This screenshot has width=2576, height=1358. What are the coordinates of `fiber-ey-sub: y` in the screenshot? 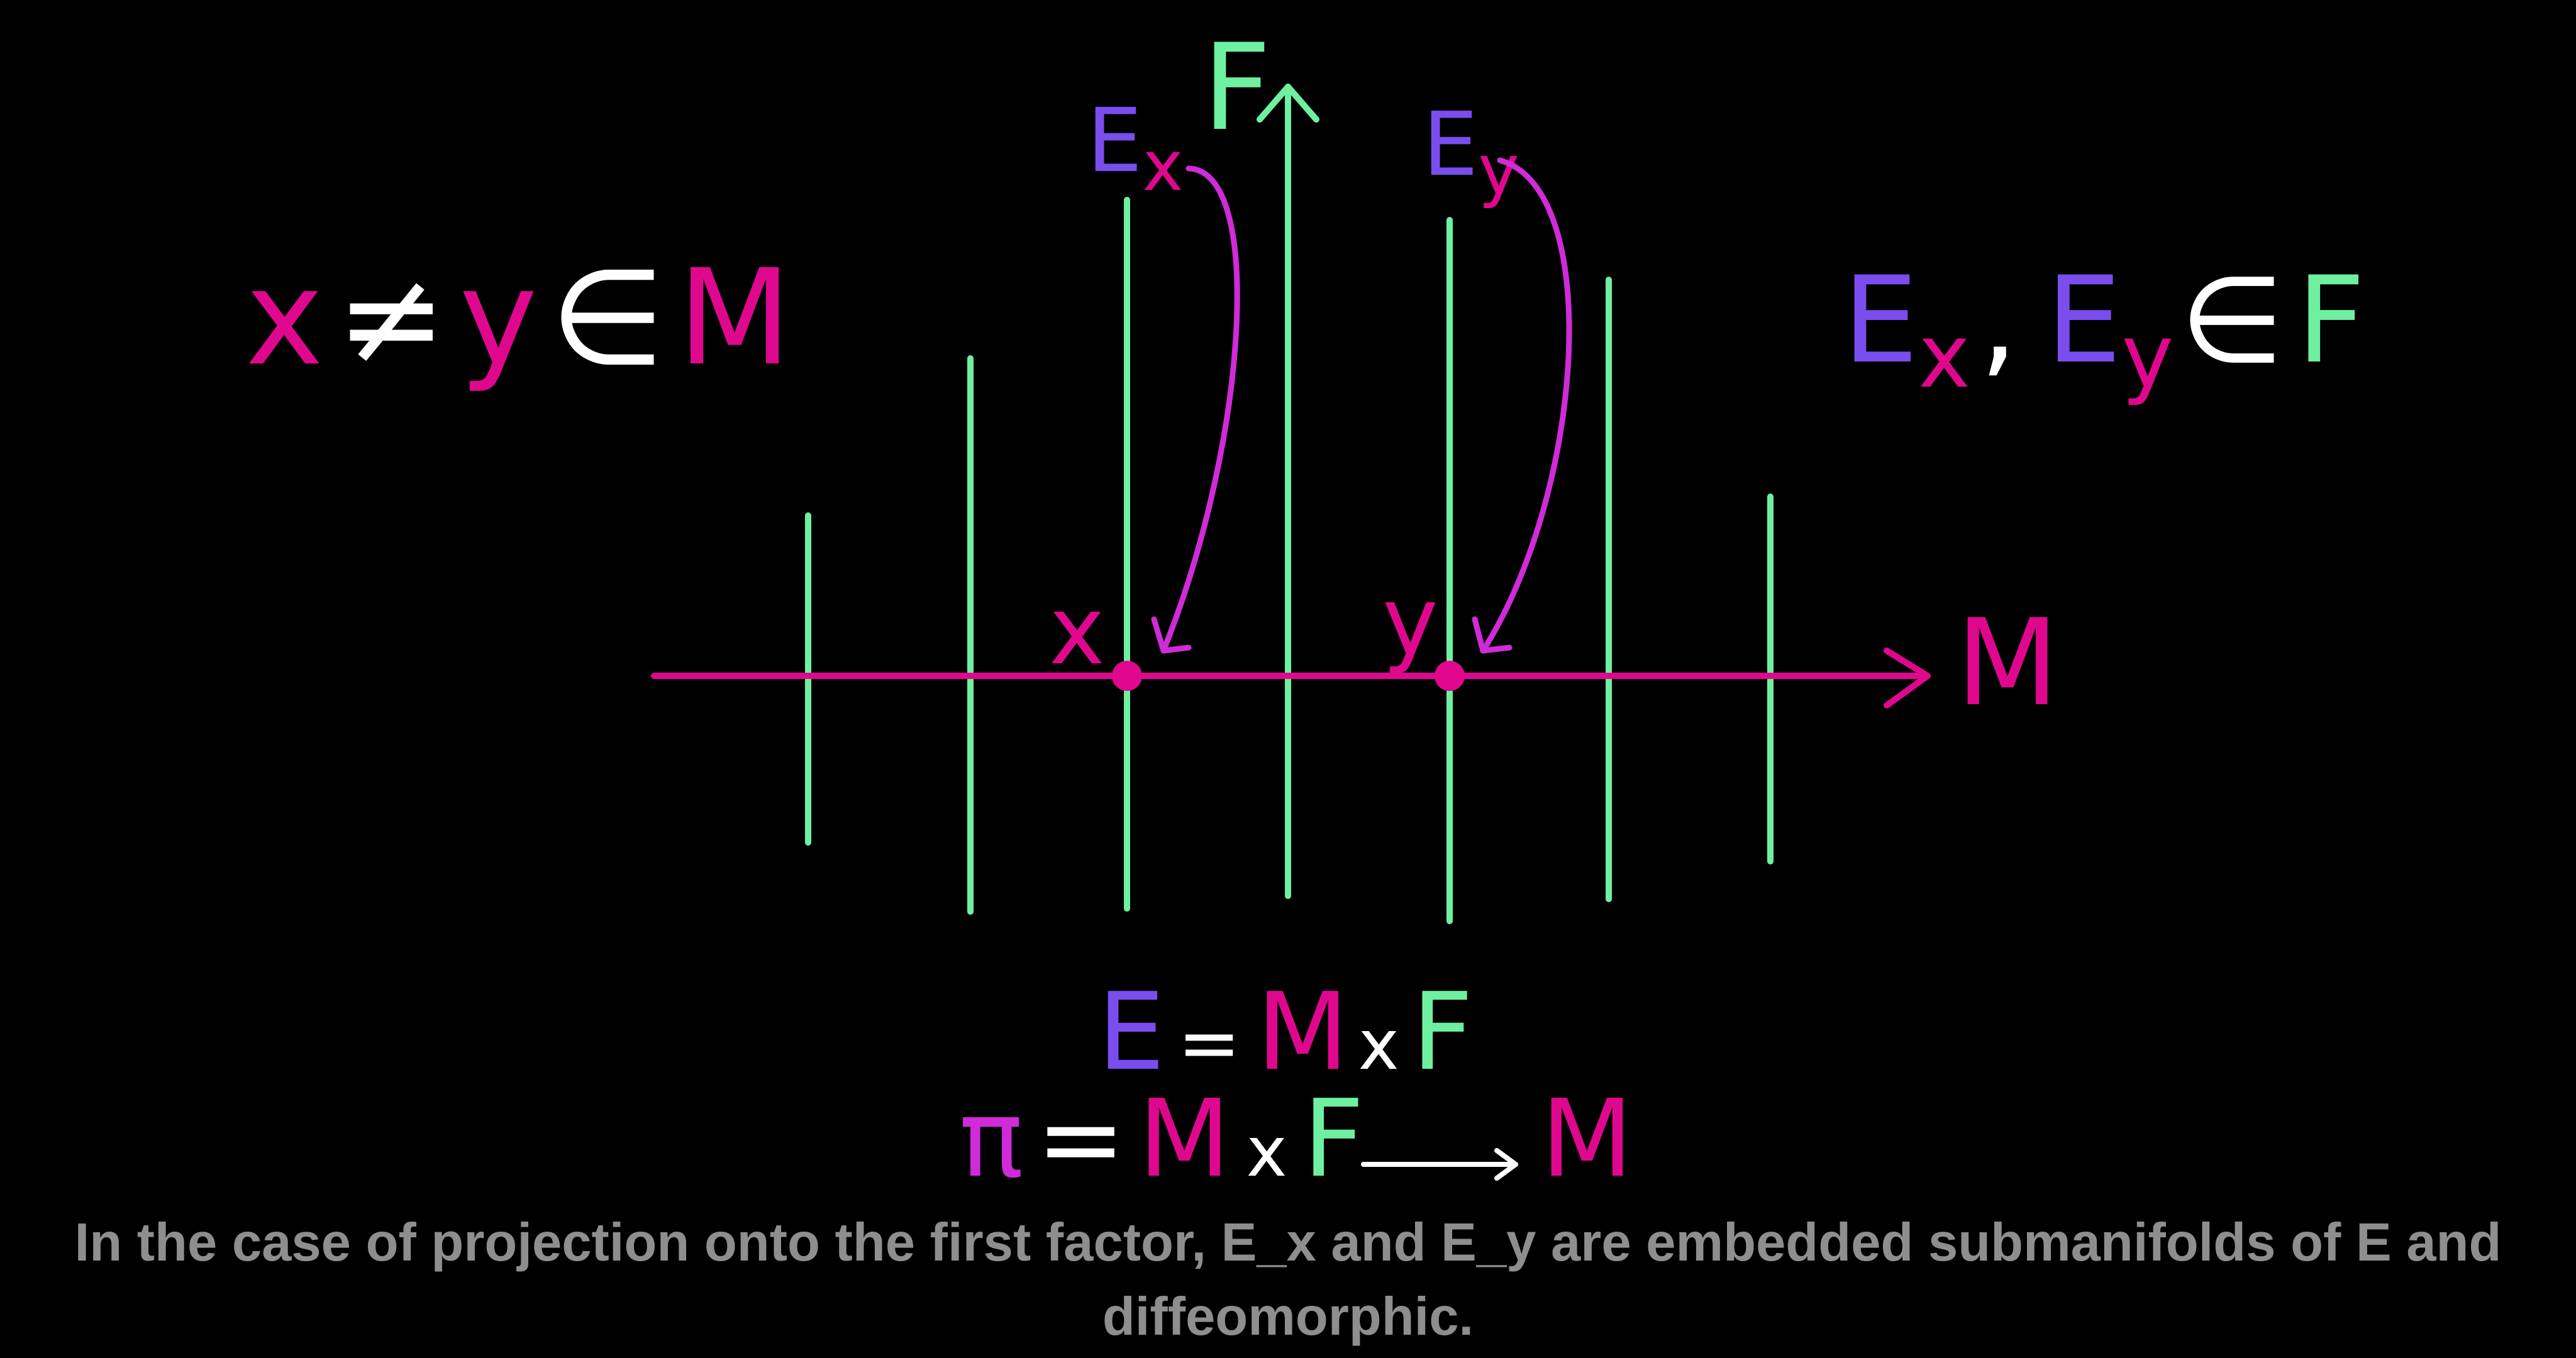 It's located at (1498, 170).